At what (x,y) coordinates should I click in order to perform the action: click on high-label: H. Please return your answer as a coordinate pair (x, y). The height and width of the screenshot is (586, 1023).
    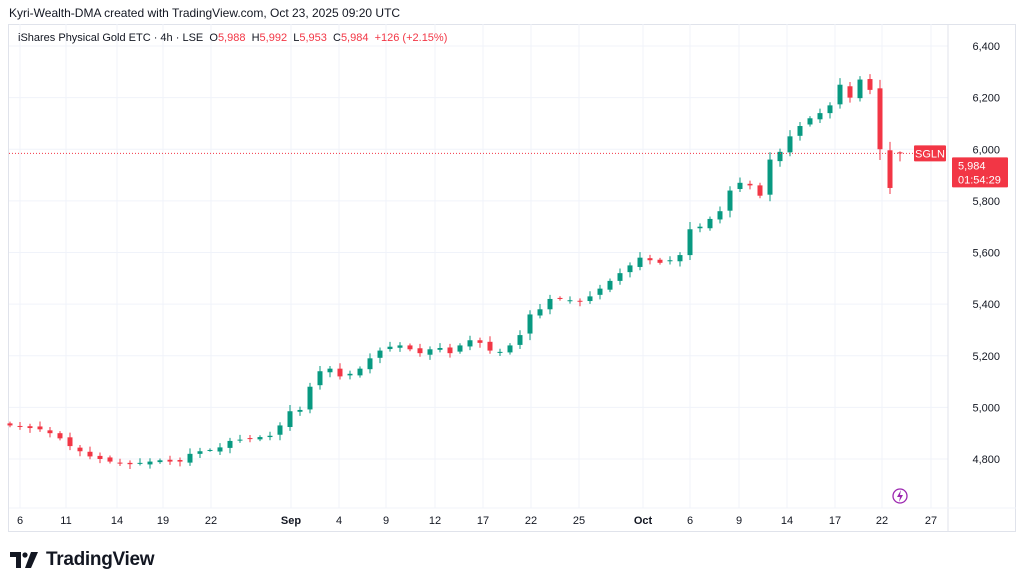
    Looking at the image, I should click on (255, 38).